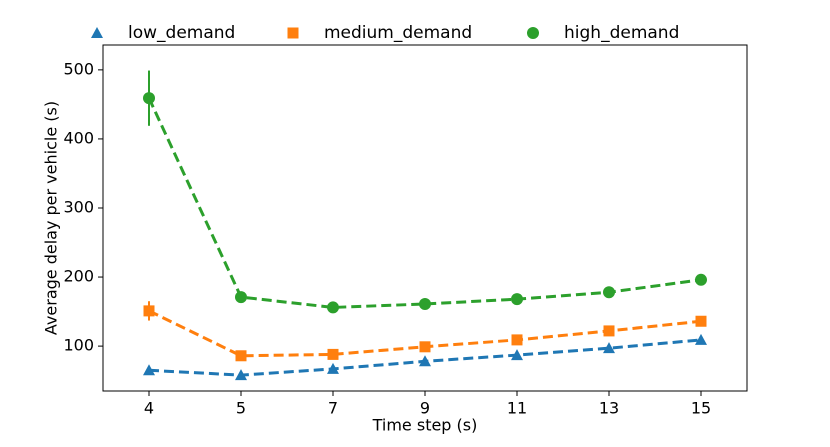  Describe the element at coordinates (609, 408) in the screenshot. I see `x-tick-label: 13` at that location.